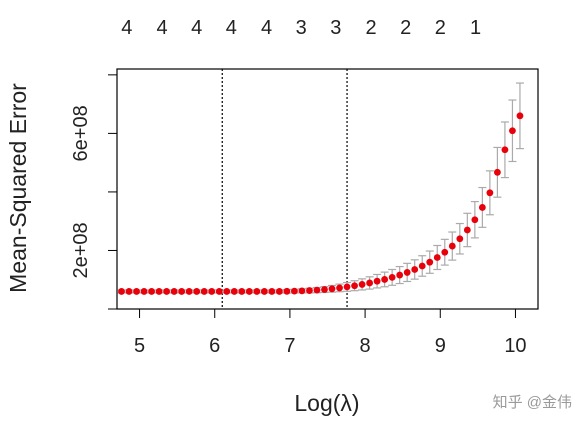  Describe the element at coordinates (81, 250) in the screenshot. I see `y-tick-label: 2e+08` at that location.